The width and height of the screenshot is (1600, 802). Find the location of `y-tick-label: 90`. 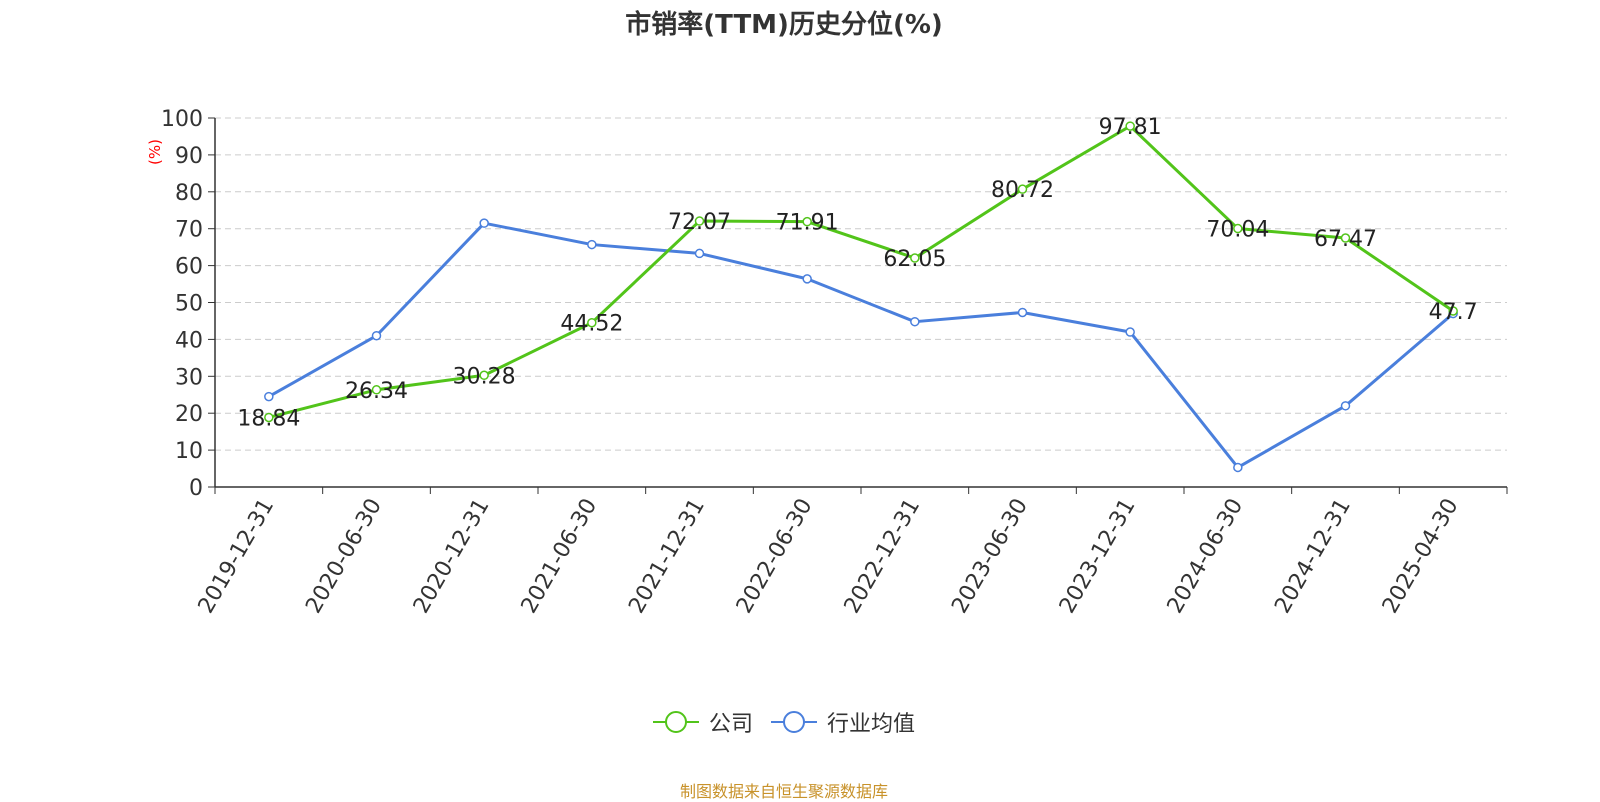

y-tick-label: 90 is located at coordinates (189, 156).